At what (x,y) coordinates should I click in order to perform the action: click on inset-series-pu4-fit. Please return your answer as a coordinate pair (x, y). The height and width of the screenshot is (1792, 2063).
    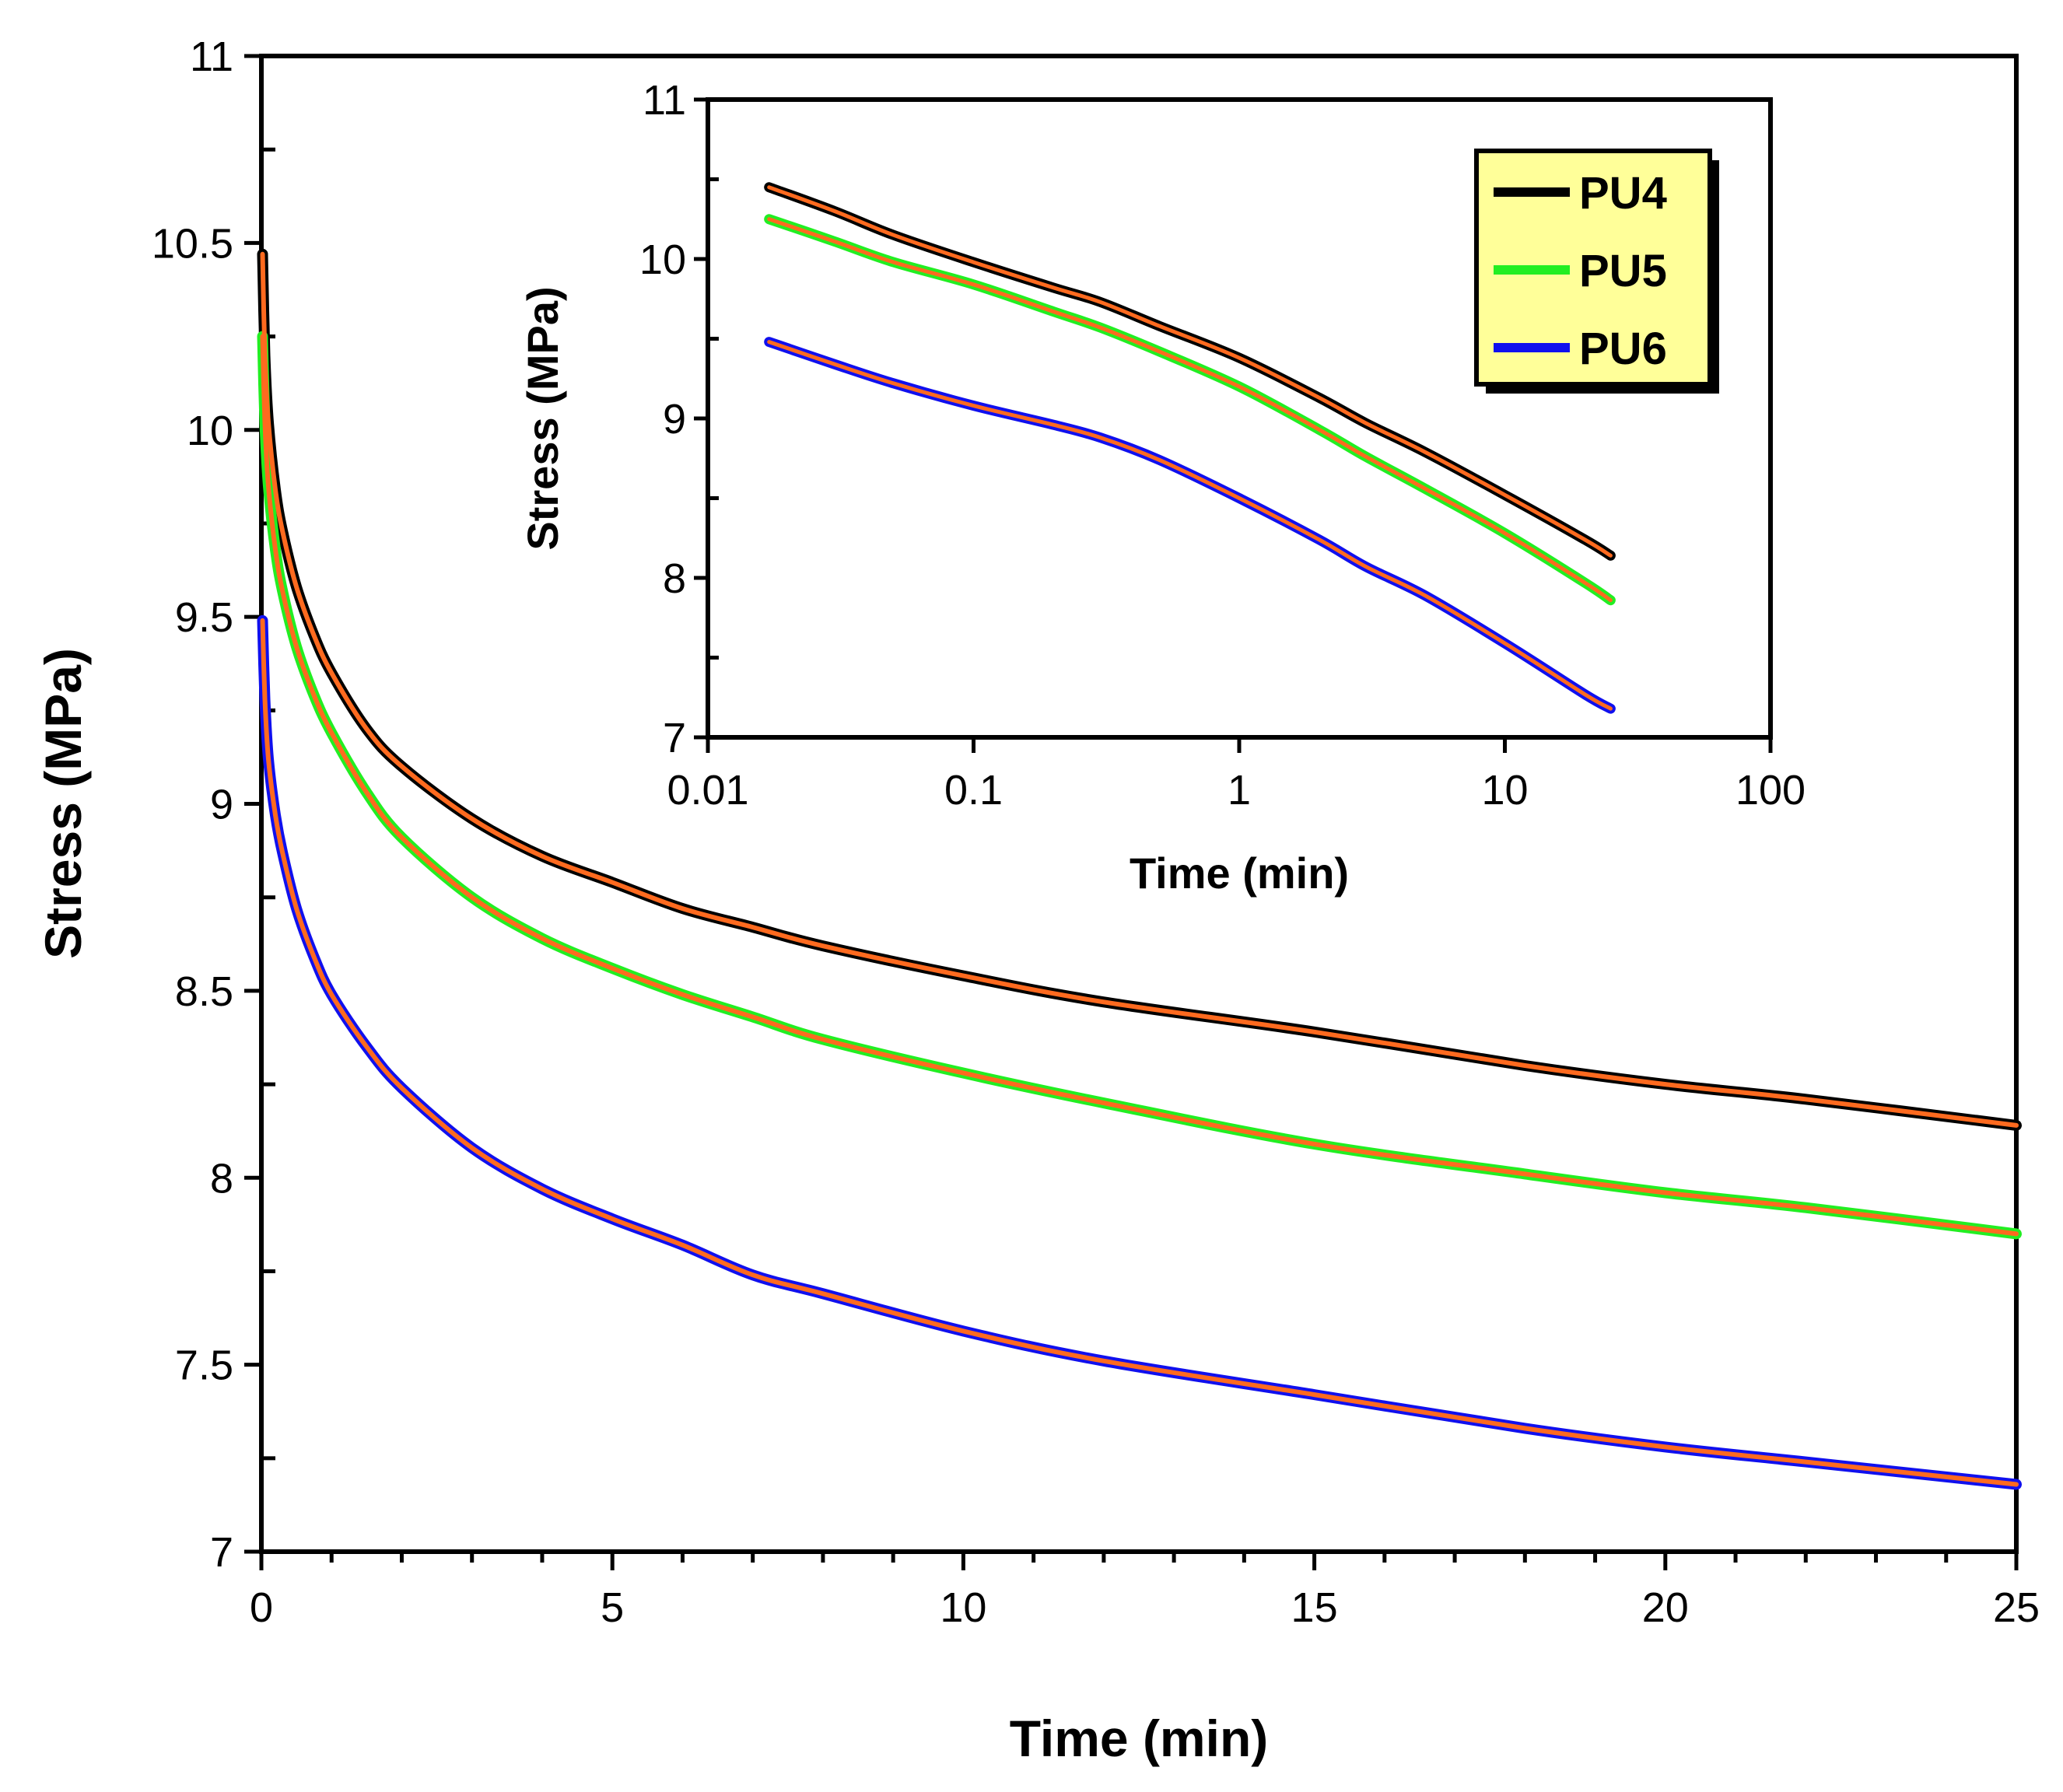
    Looking at the image, I should click on (1190, 371).